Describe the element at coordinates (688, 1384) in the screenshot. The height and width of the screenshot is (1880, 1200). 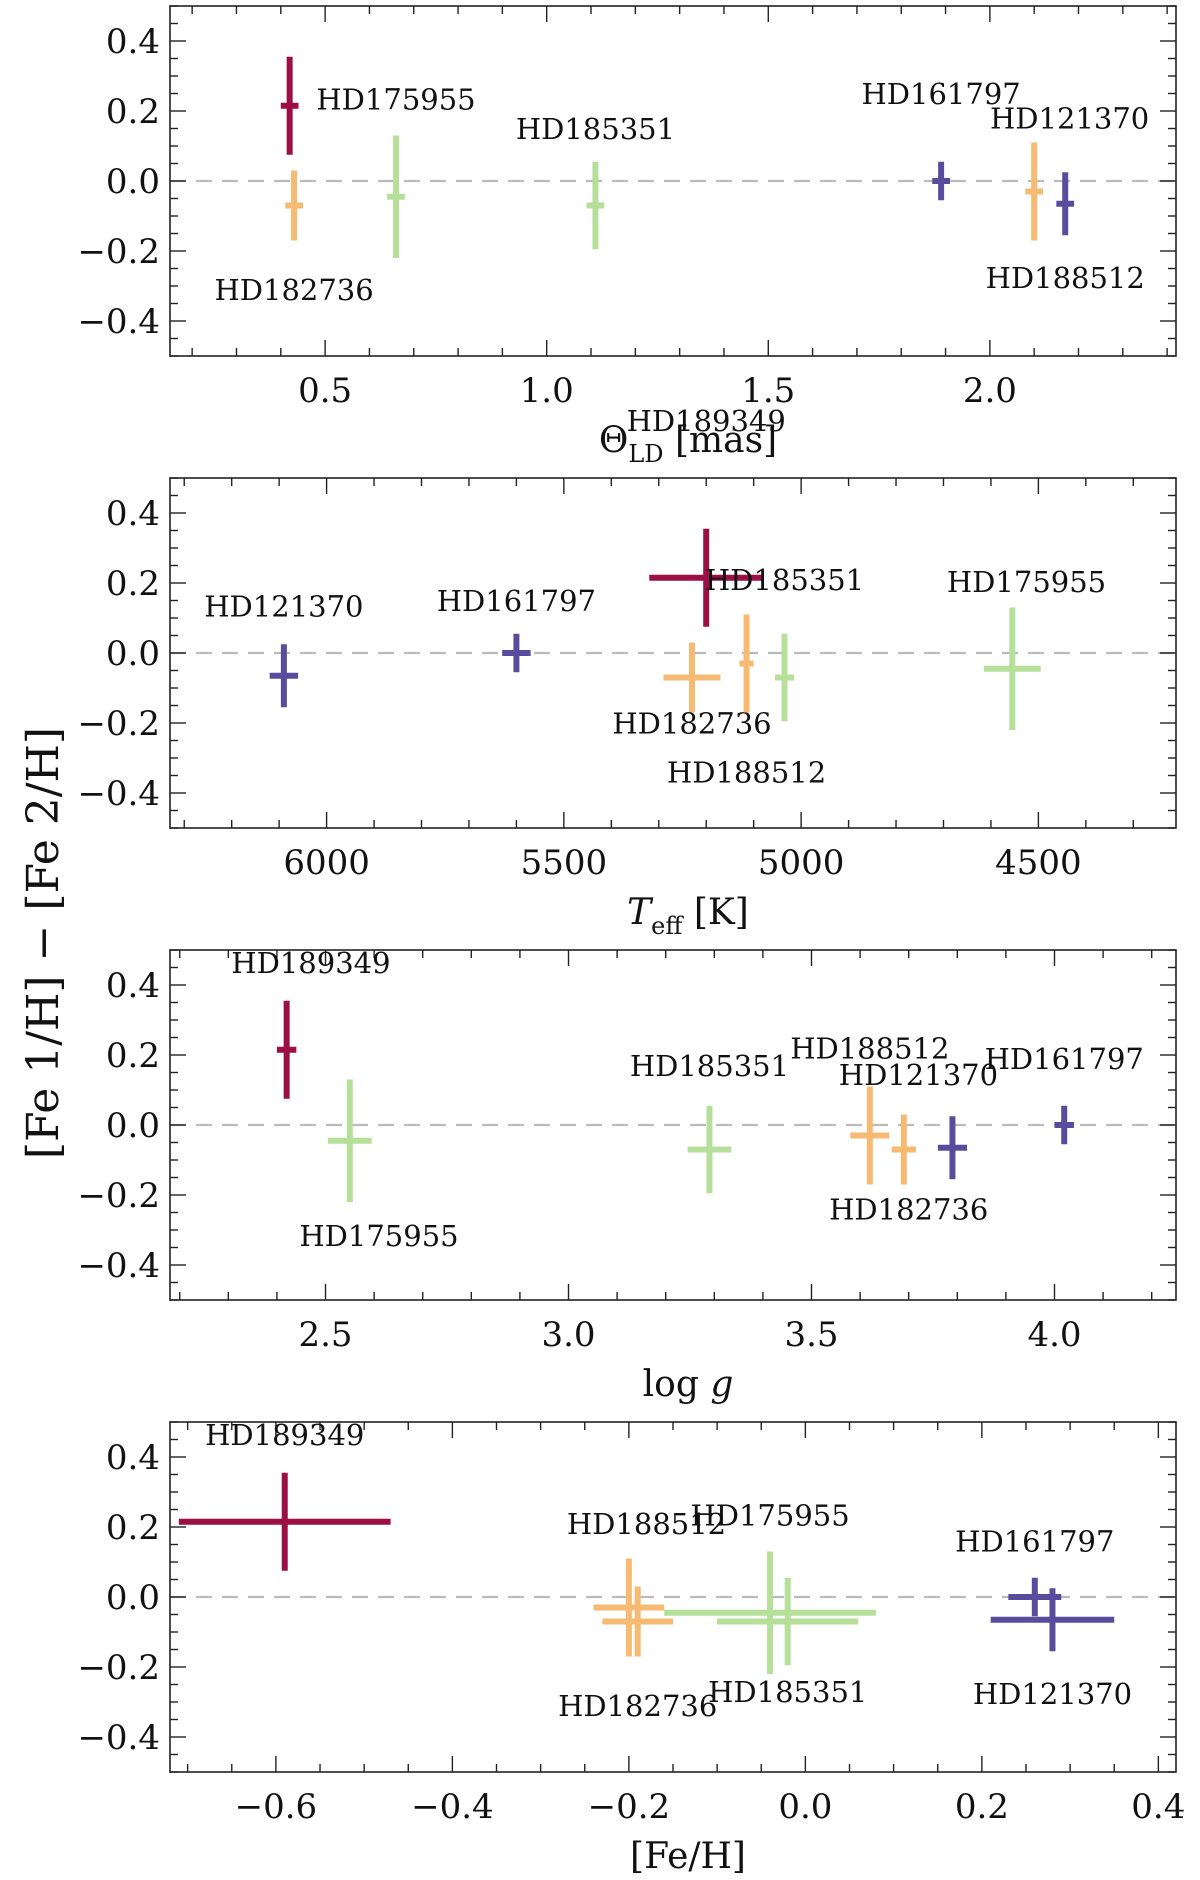
I see `x-axis-label: log g` at that location.